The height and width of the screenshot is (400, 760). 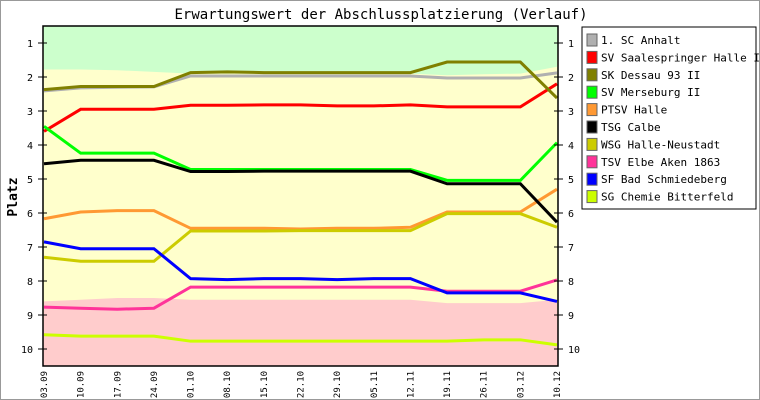 What do you see at coordinates (571, 78) in the screenshot?
I see `y-tick-label-right: 2` at bounding box center [571, 78].